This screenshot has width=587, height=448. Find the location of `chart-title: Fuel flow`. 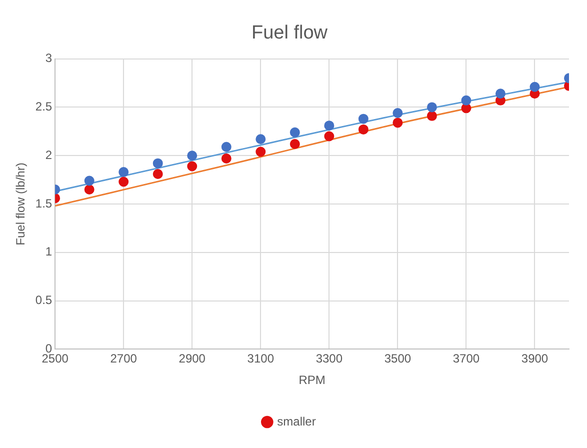

chart-title: Fuel flow is located at coordinates (289, 33).